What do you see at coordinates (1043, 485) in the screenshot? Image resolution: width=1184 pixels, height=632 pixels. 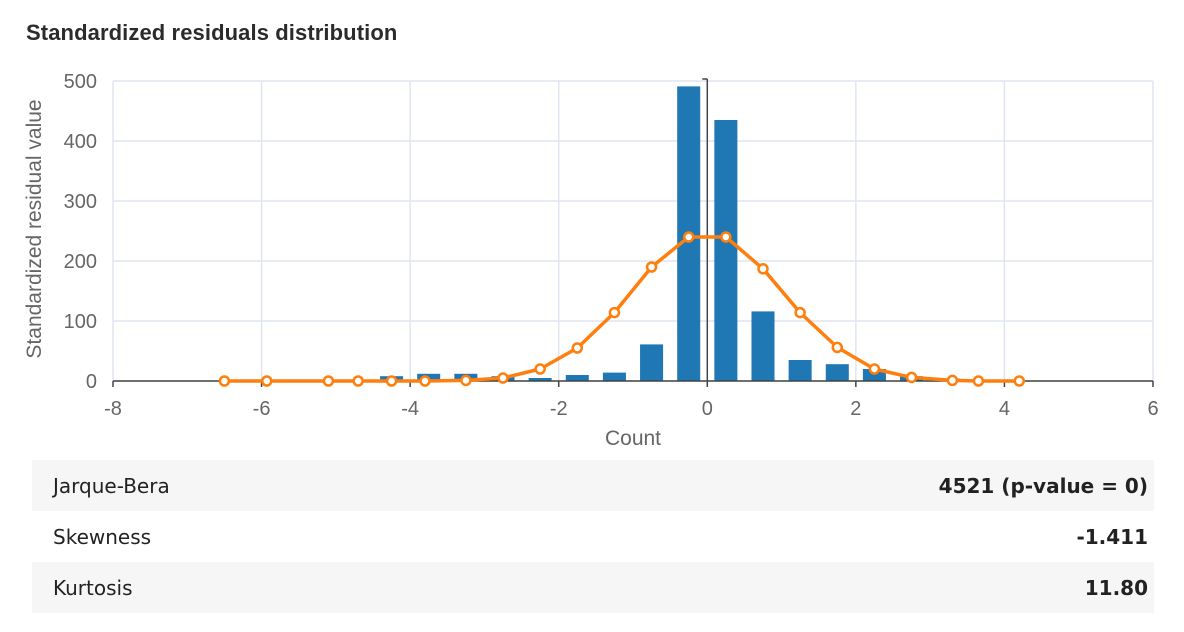 I see `stat-value: 4521 (p-value = 0)` at bounding box center [1043, 485].